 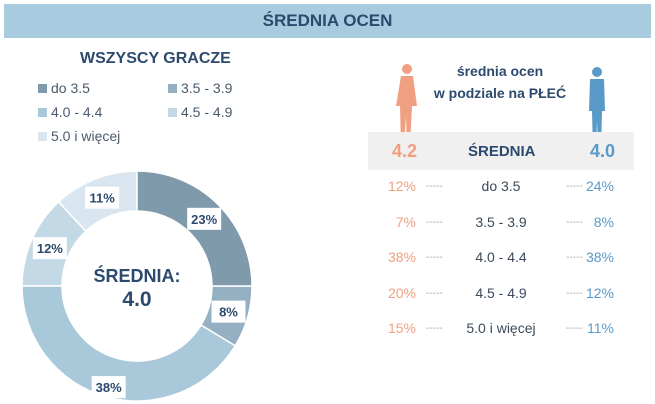 What do you see at coordinates (600, 328) in the screenshot?
I see `male-percent: 11%` at bounding box center [600, 328].